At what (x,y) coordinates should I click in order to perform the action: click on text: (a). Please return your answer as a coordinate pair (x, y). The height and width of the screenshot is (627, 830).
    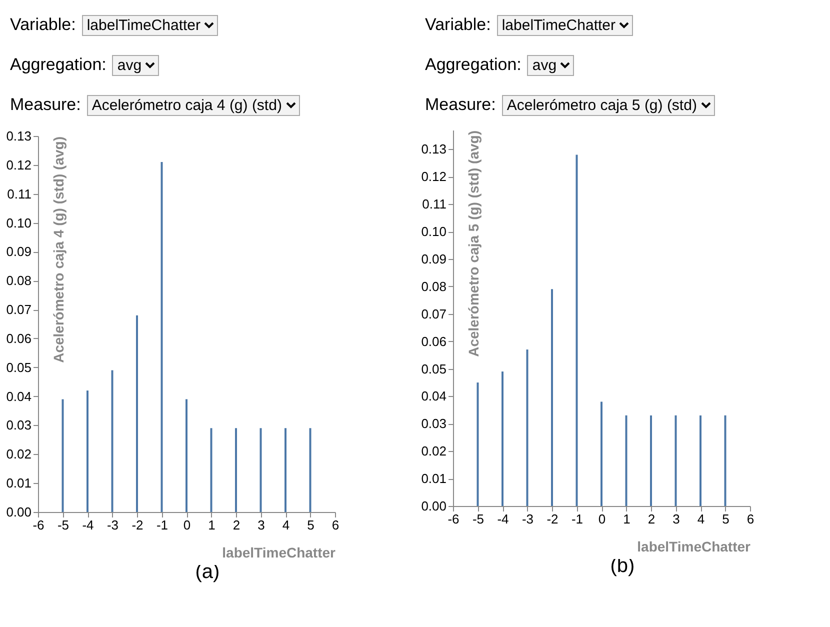
    Looking at the image, I should click on (207, 572).